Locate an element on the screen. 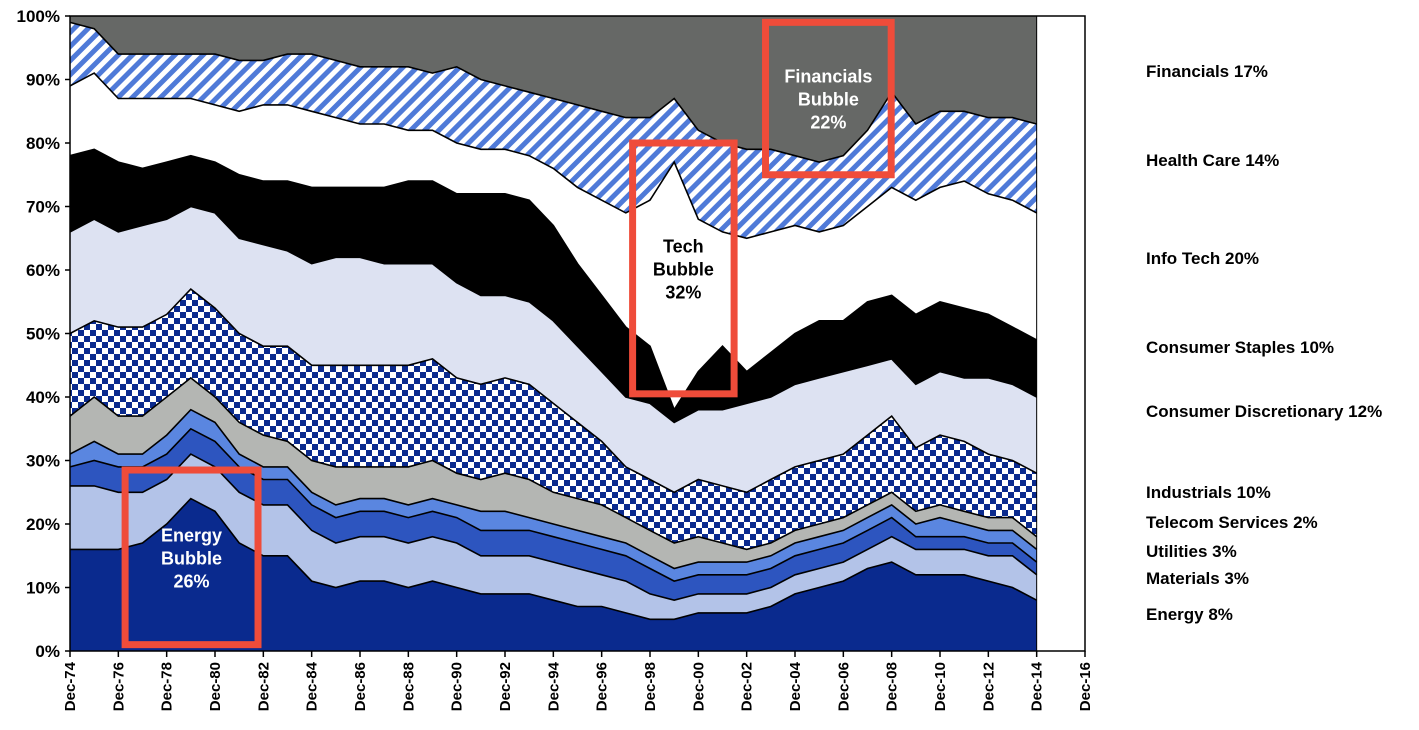  boundary-line-financials is located at coordinates (553, 92).